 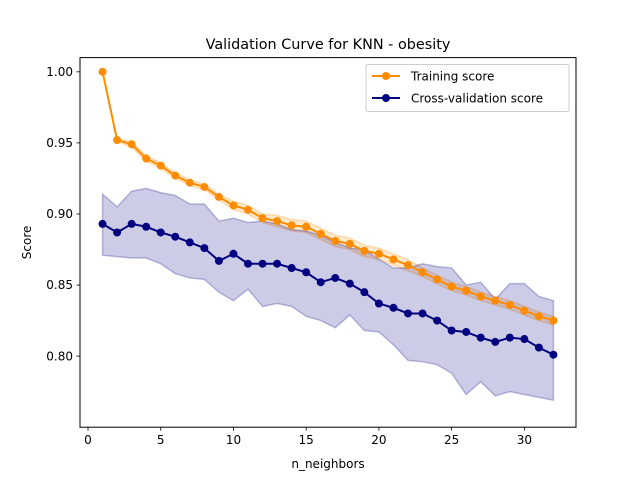 I want to click on legend-marker-training, so click(x=386, y=76).